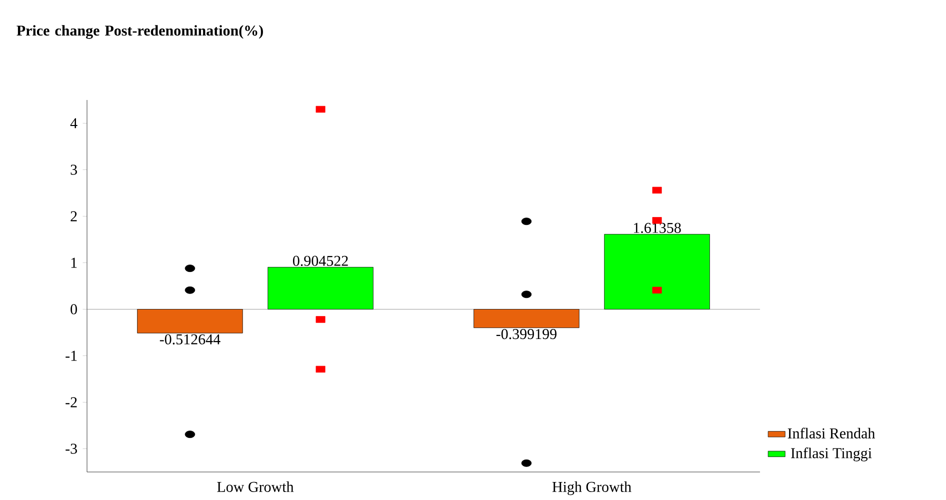 Image resolution: width=946 pixels, height=500 pixels. What do you see at coordinates (71, 449) in the screenshot?
I see `y-tick-label: -3` at bounding box center [71, 449].